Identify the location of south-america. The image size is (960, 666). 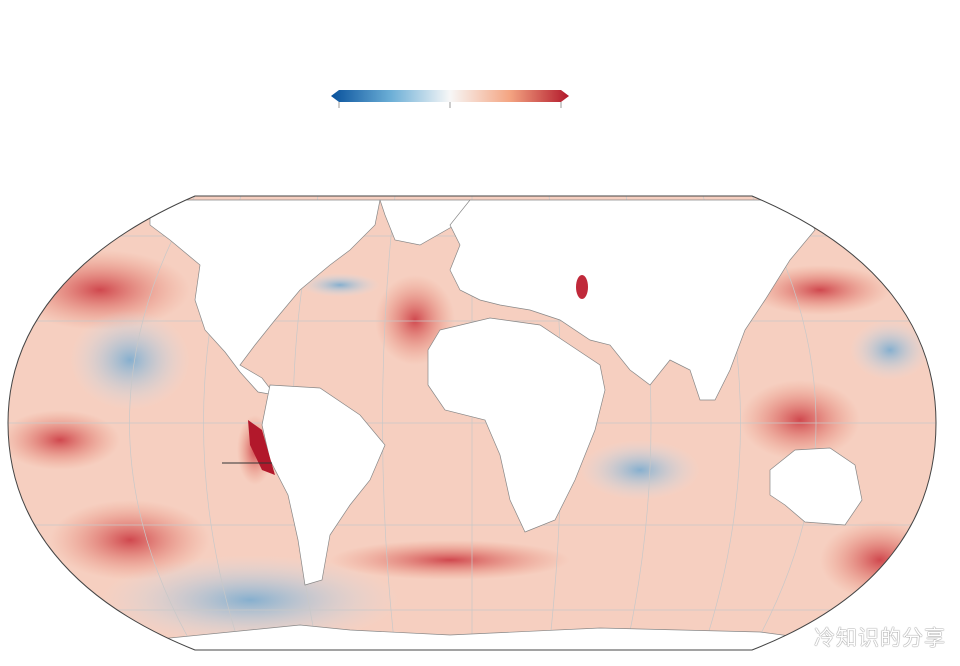
(323, 485).